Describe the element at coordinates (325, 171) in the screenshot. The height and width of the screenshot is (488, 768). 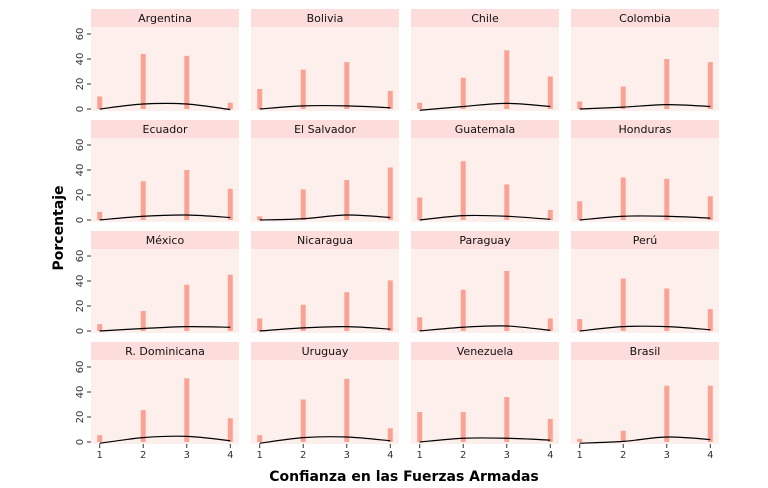
I see `panel: El Salvador` at that location.